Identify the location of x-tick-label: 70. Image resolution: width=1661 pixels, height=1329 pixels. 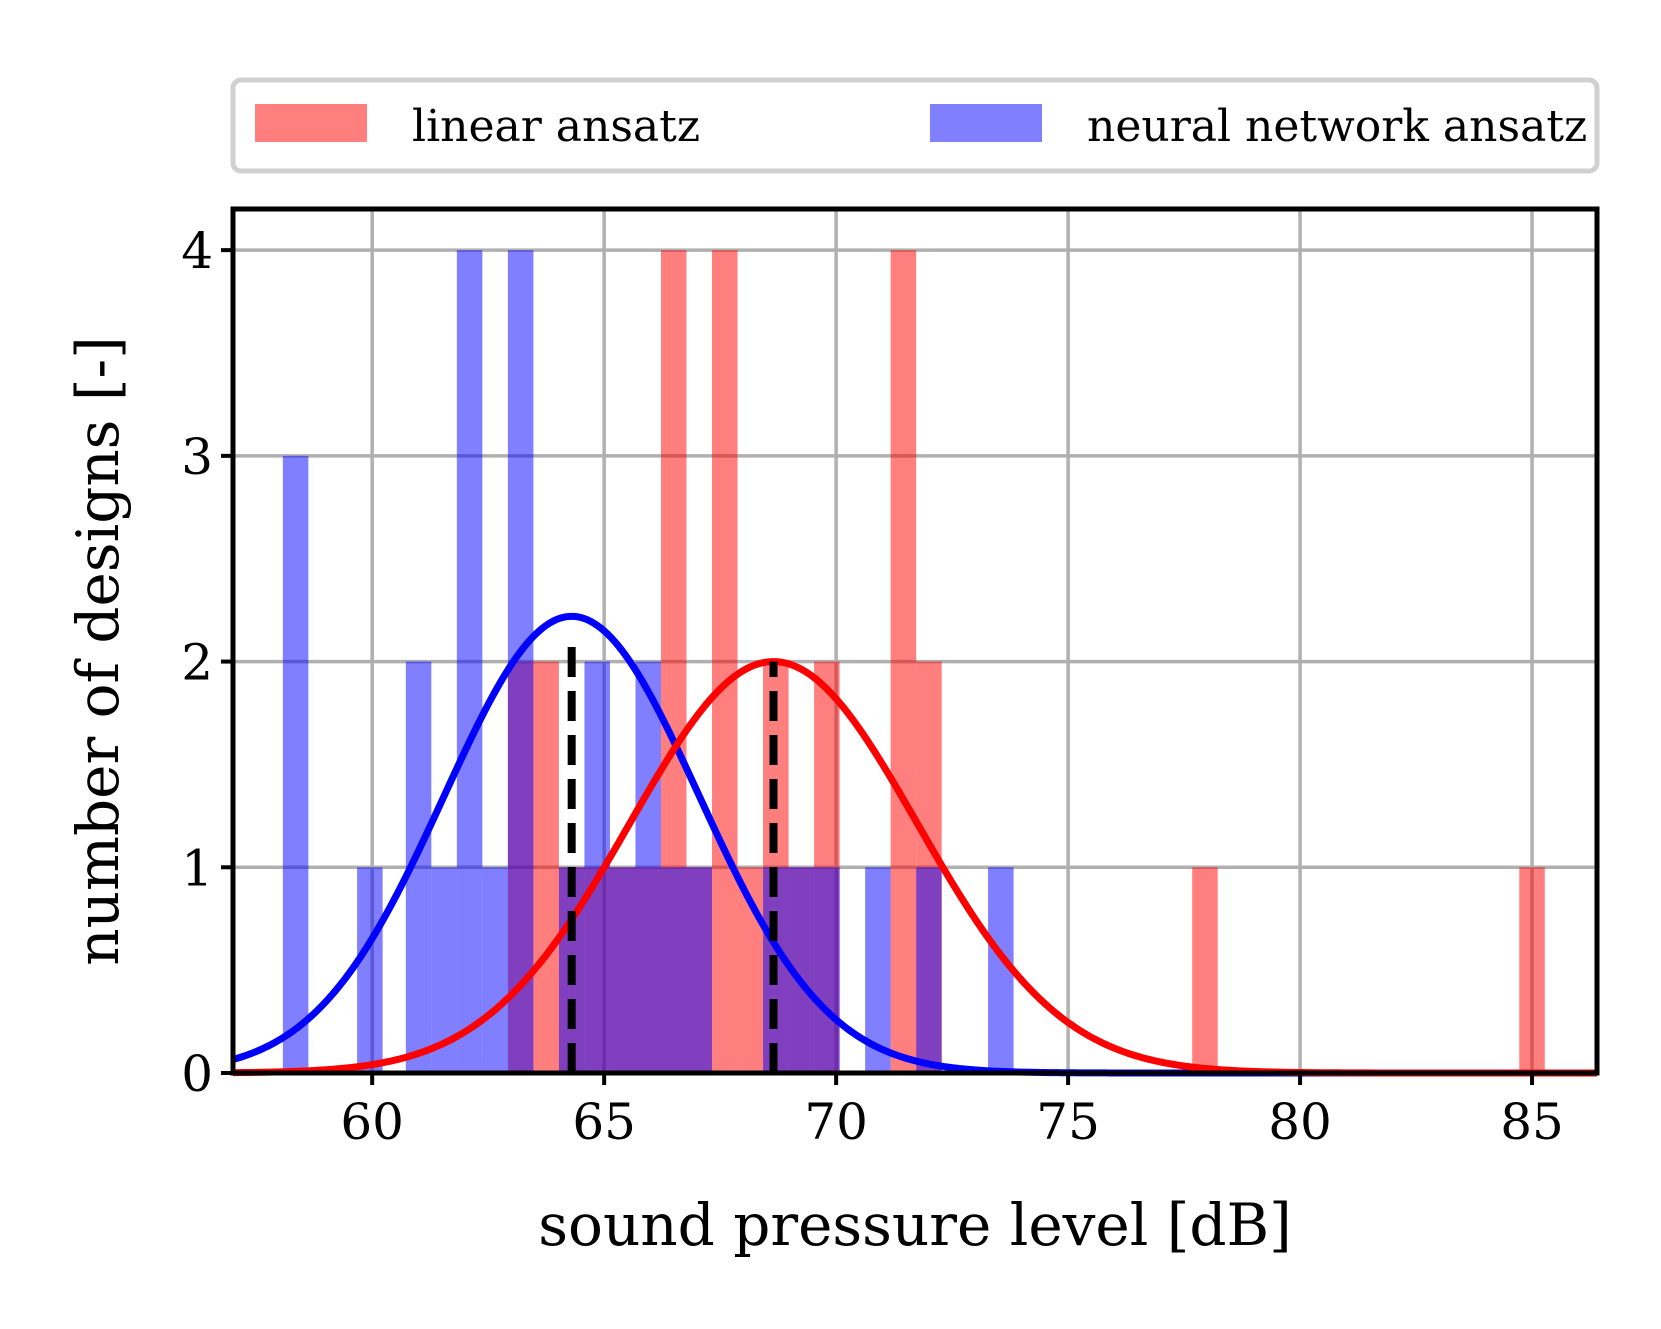
(836, 1122).